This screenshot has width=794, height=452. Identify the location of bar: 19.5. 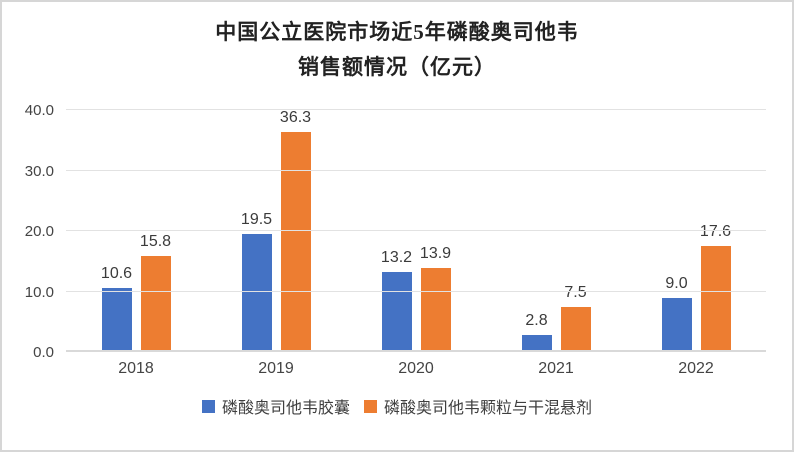
(256, 281).